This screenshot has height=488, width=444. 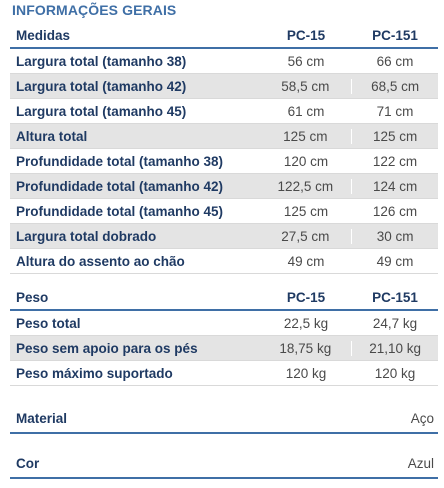 What do you see at coordinates (101, 111) in the screenshot?
I see `row-label: Largura total (tamanho 45)` at bounding box center [101, 111].